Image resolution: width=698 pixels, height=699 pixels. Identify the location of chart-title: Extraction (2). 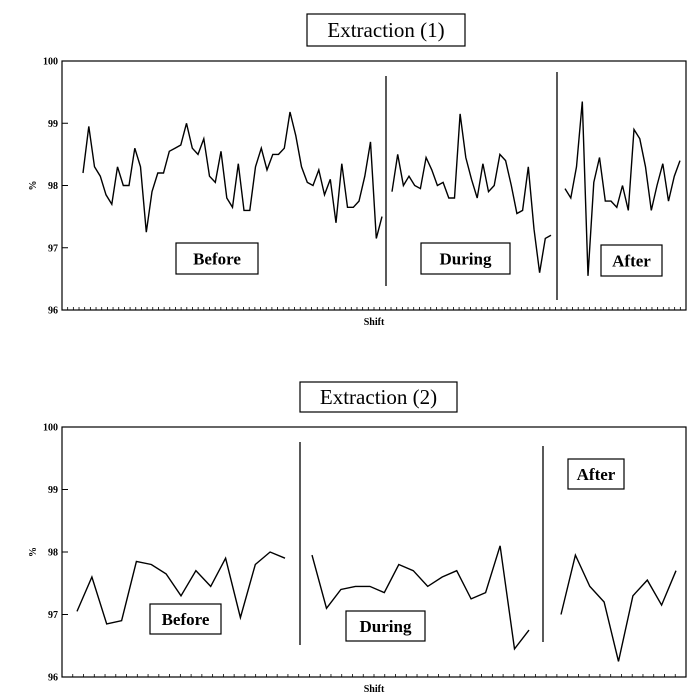
(378, 397).